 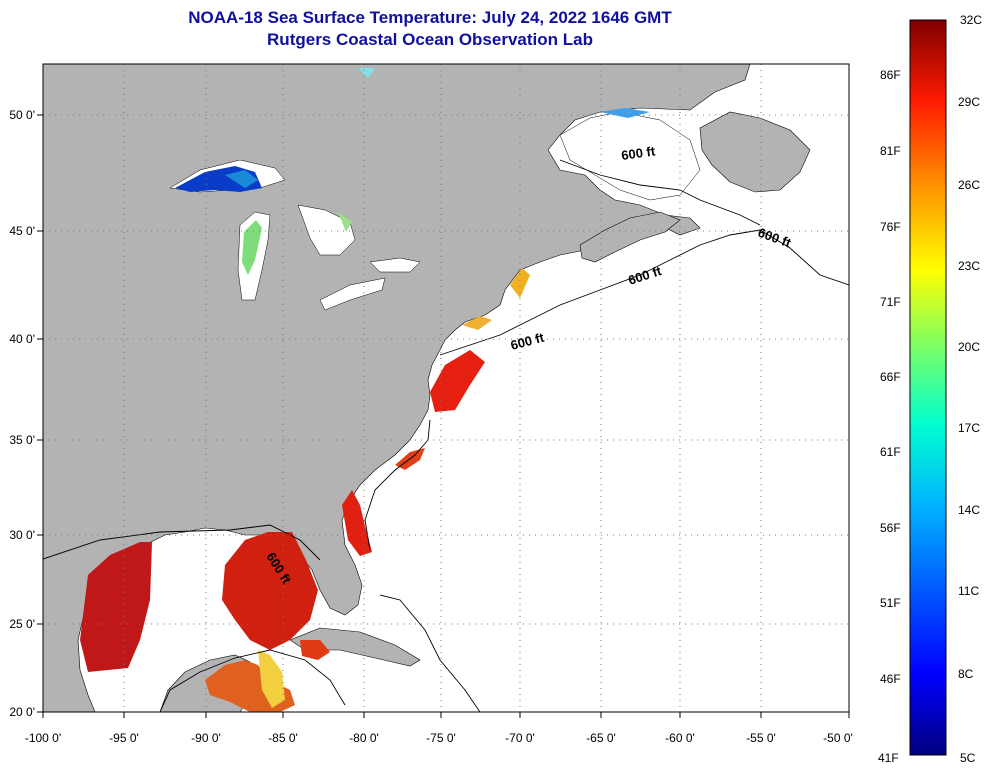 What do you see at coordinates (430, 39) in the screenshot?
I see `map-subtitle: Rutgers Coastal Ocean Observation Lab` at bounding box center [430, 39].